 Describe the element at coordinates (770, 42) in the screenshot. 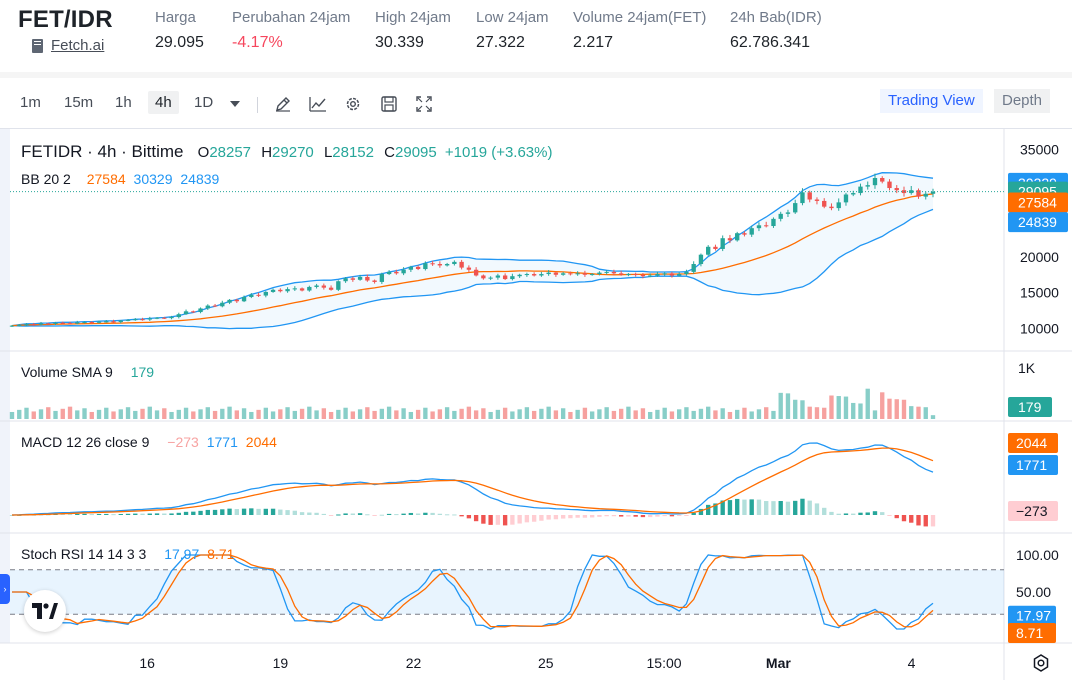

I see `stat-turnover-value: 62.786.341` at that location.